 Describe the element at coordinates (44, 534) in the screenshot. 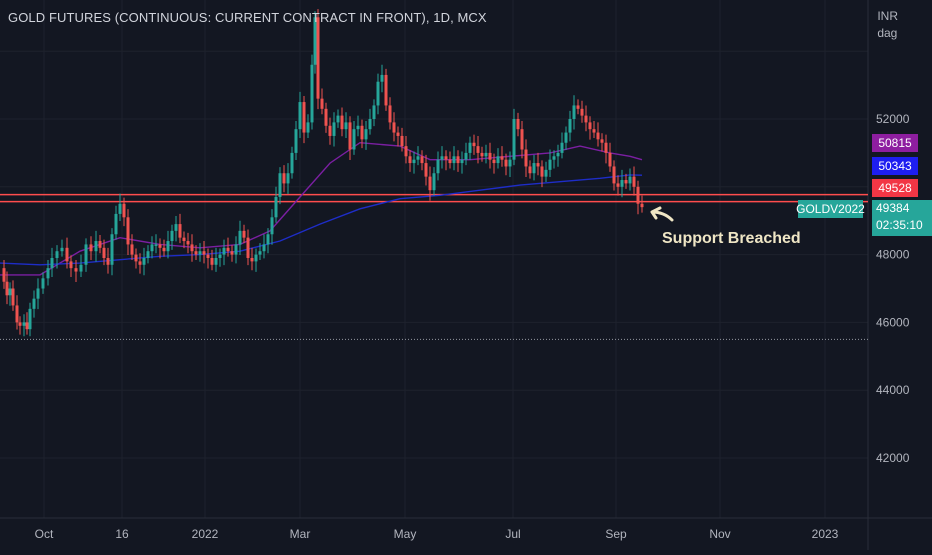

I see `x-tick-label: Oct` at that location.